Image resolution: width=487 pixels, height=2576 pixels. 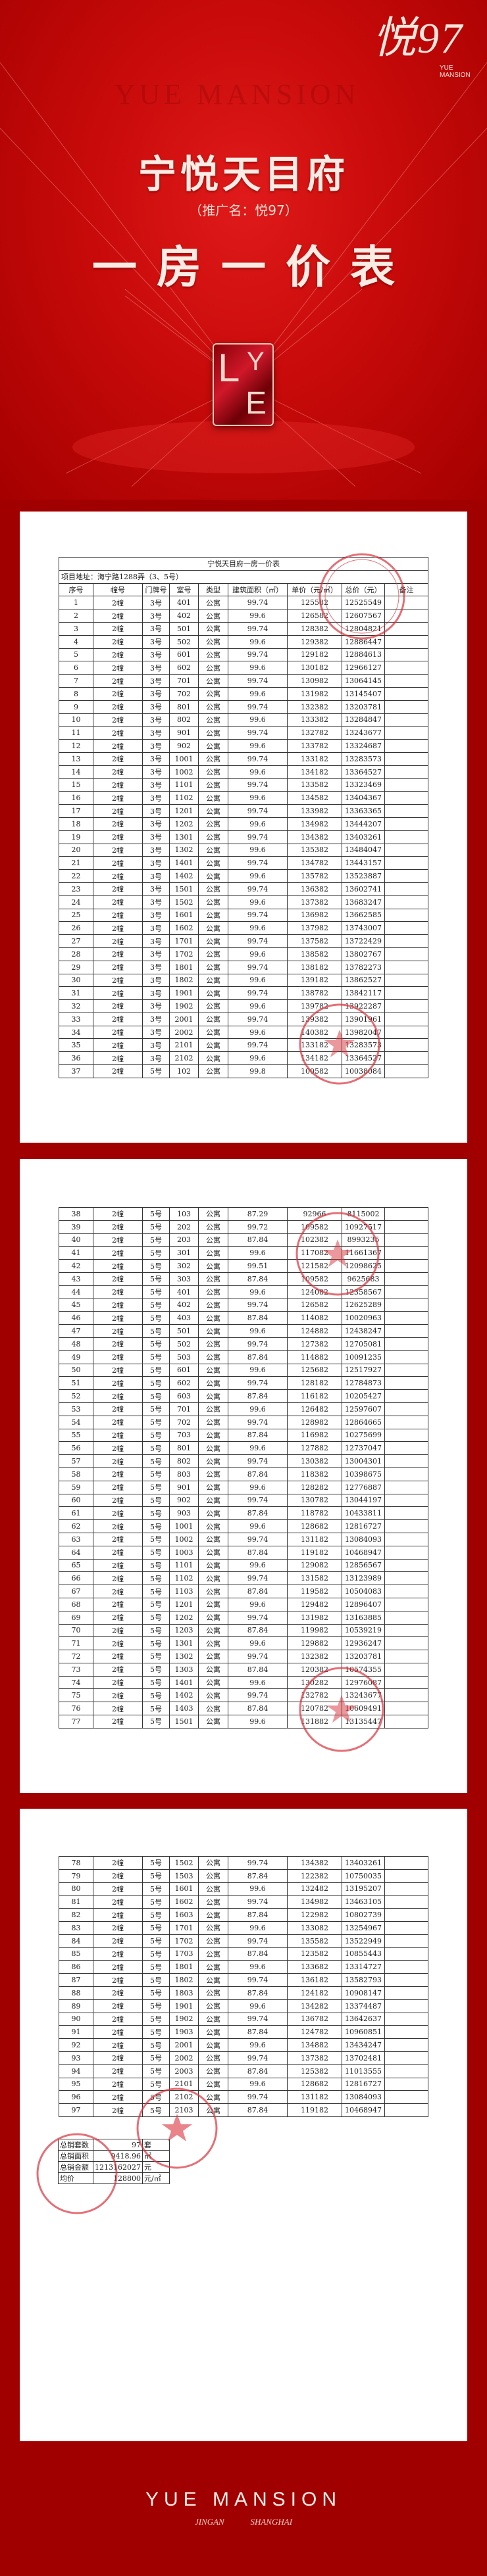 What do you see at coordinates (244, 211) in the screenshot?
I see `page-subtitle: （推广名：悦97）` at bounding box center [244, 211].